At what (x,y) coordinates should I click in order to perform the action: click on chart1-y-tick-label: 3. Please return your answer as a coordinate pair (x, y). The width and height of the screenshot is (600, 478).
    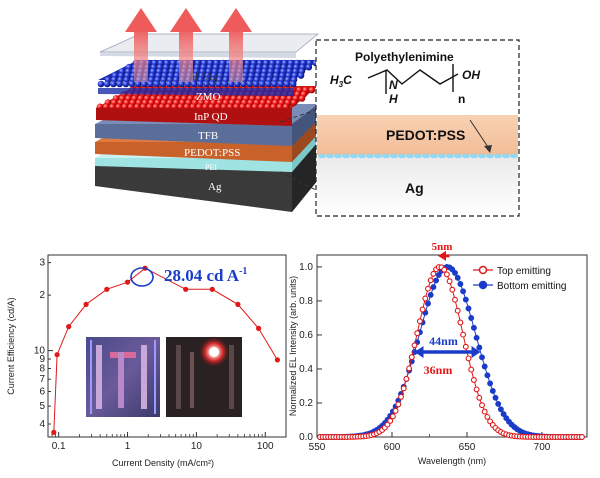
    Looking at the image, I should click on (42, 263).